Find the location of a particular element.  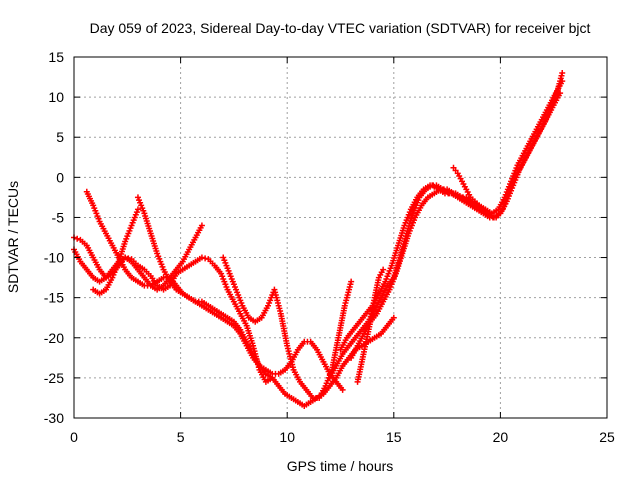

y-tick-label: 5 is located at coordinates (60, 137).